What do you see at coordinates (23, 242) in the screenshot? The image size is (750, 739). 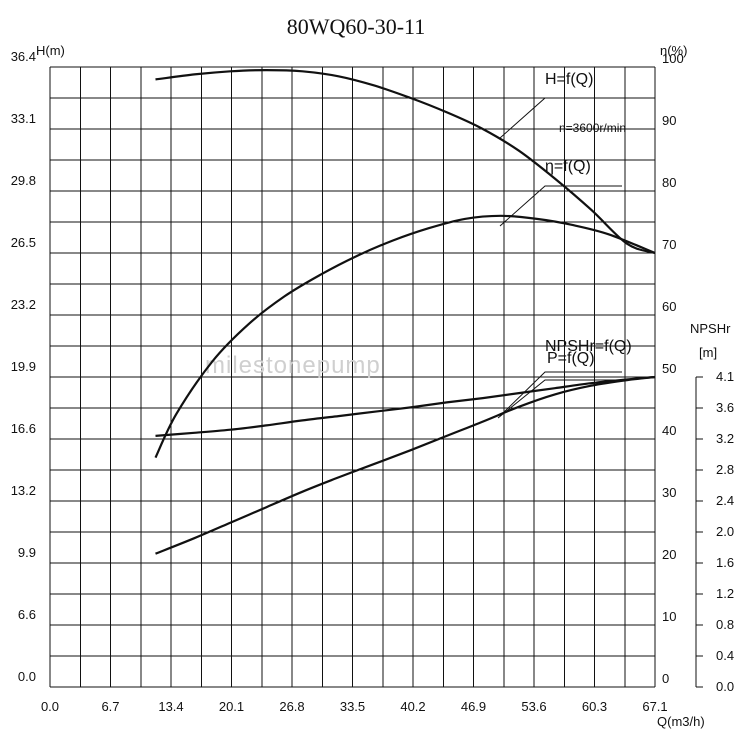 I see `left-tick-label: 26.5` at bounding box center [23, 242].